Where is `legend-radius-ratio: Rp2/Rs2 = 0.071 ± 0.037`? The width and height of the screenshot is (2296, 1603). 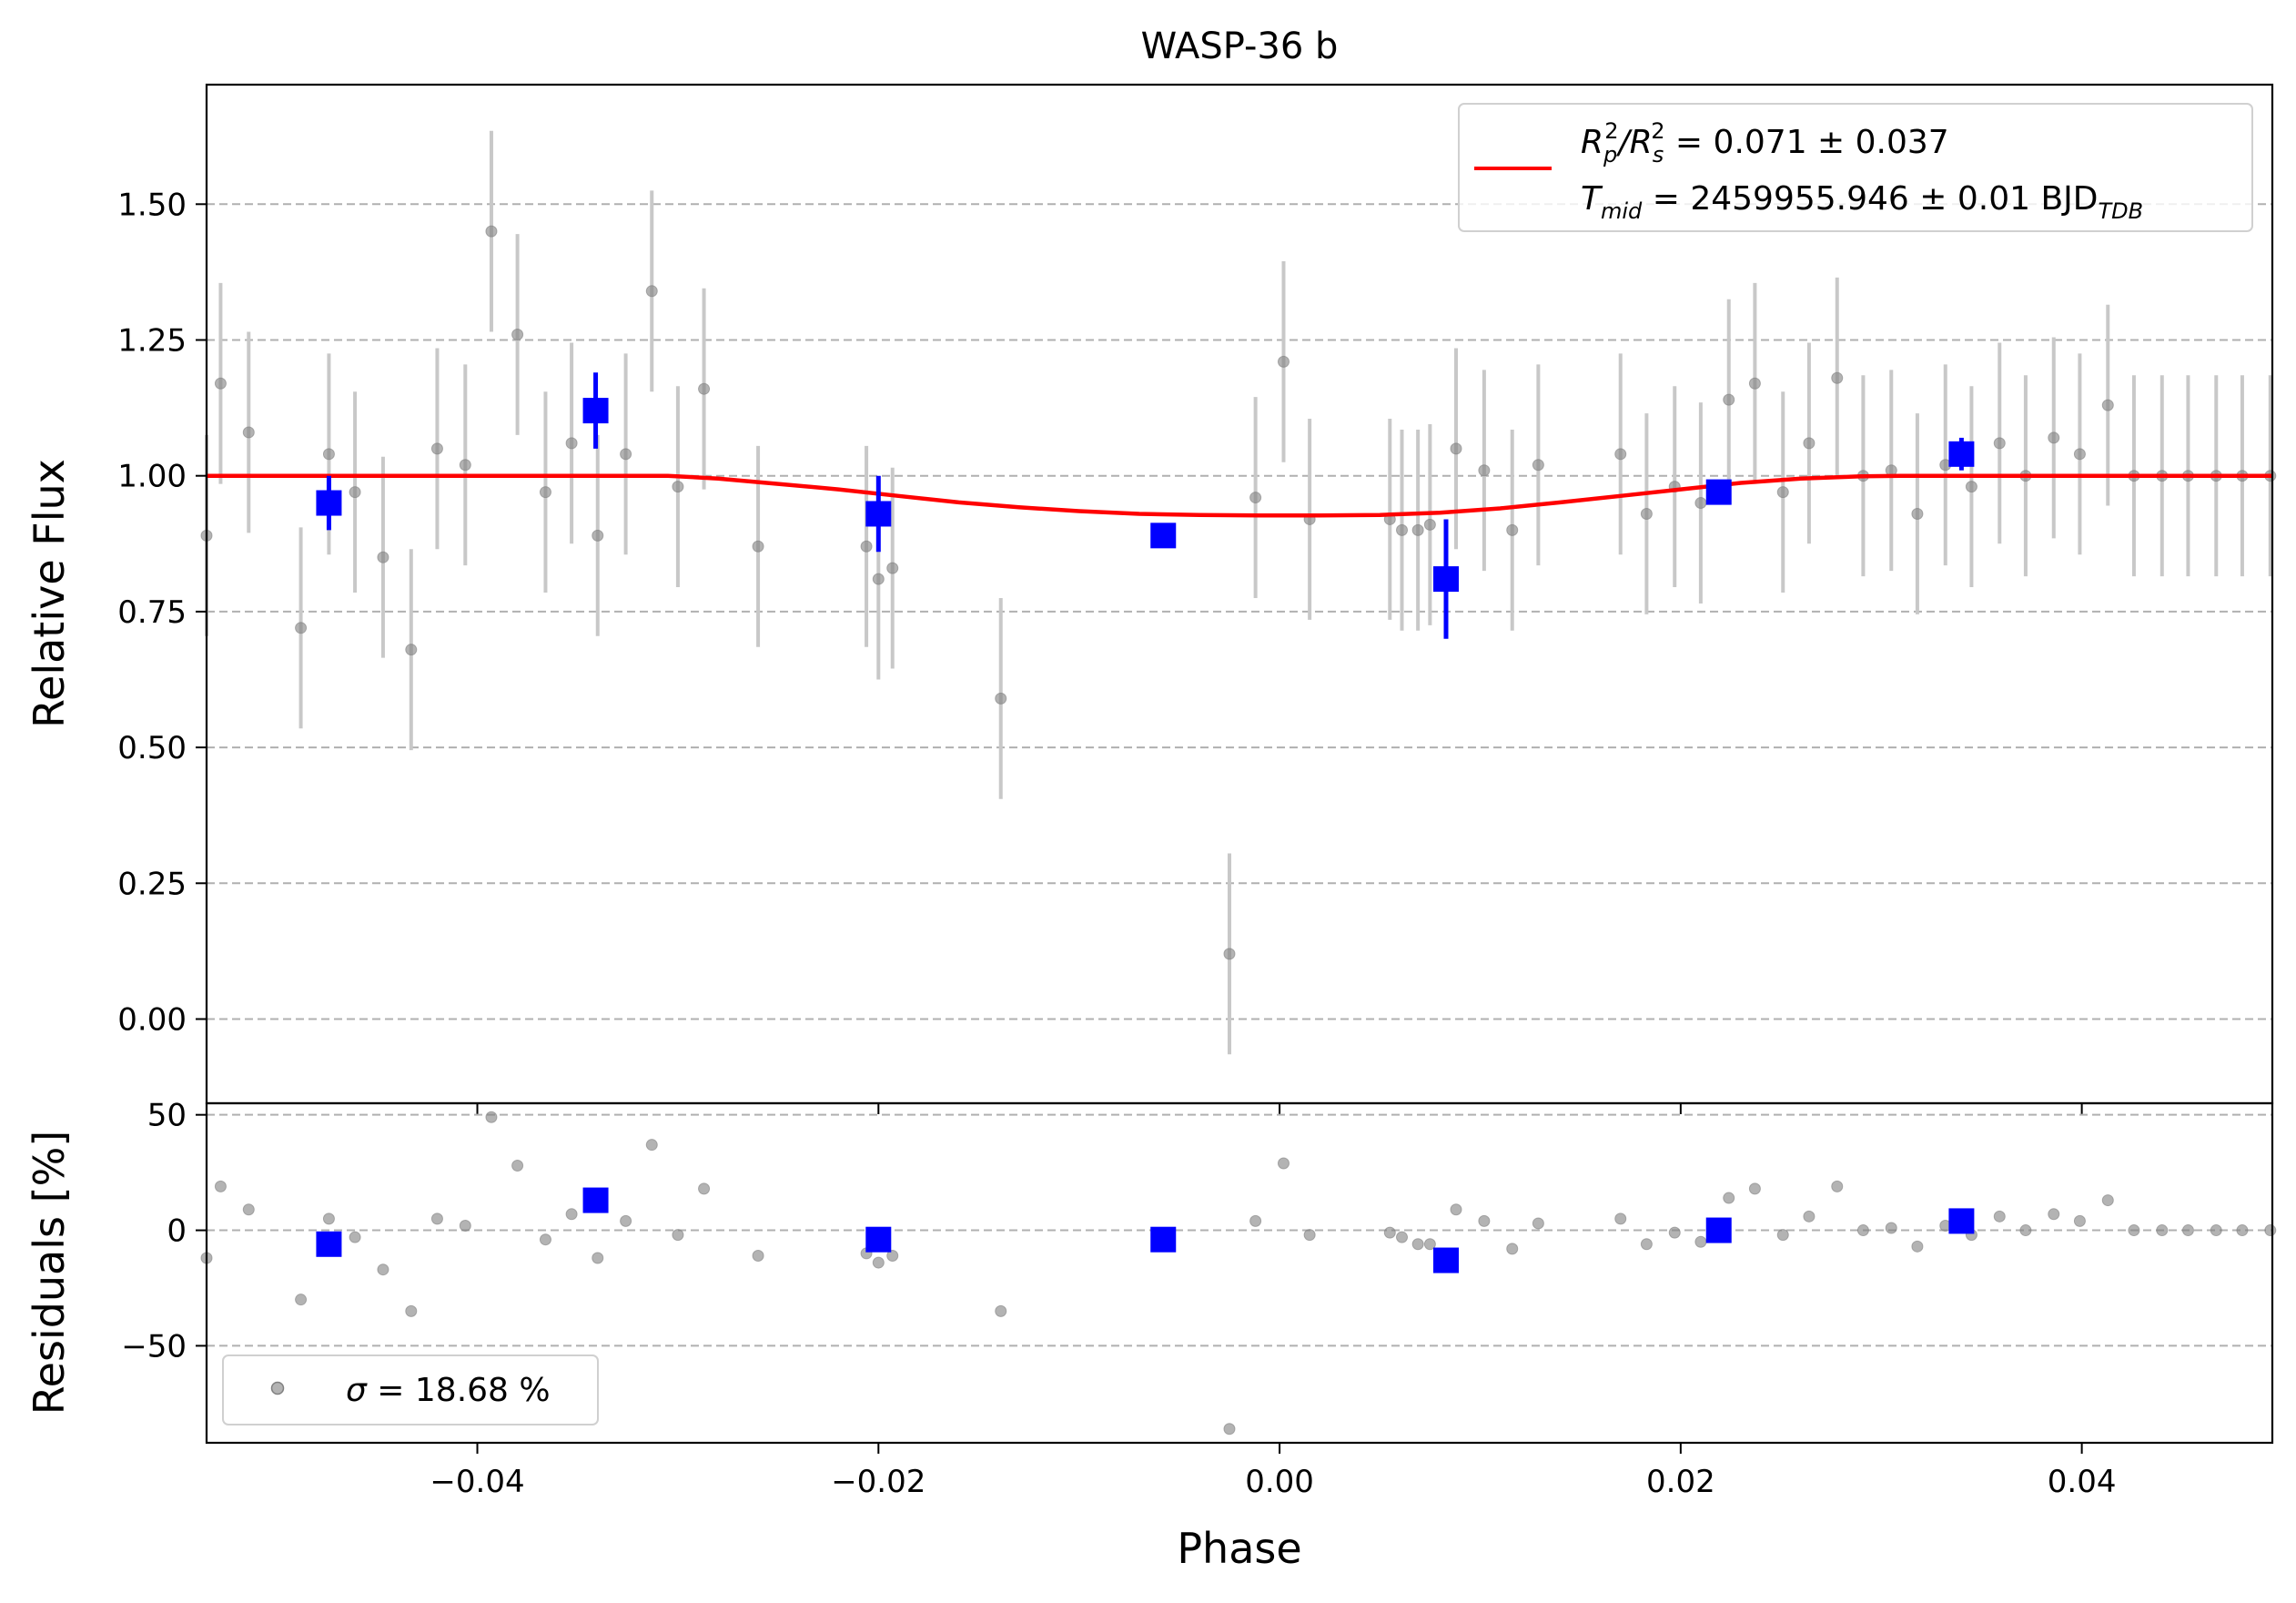
legend-radius-ratio: Rp2/Rs2 = 0.071 ± 0.037 is located at coordinates (1765, 142).